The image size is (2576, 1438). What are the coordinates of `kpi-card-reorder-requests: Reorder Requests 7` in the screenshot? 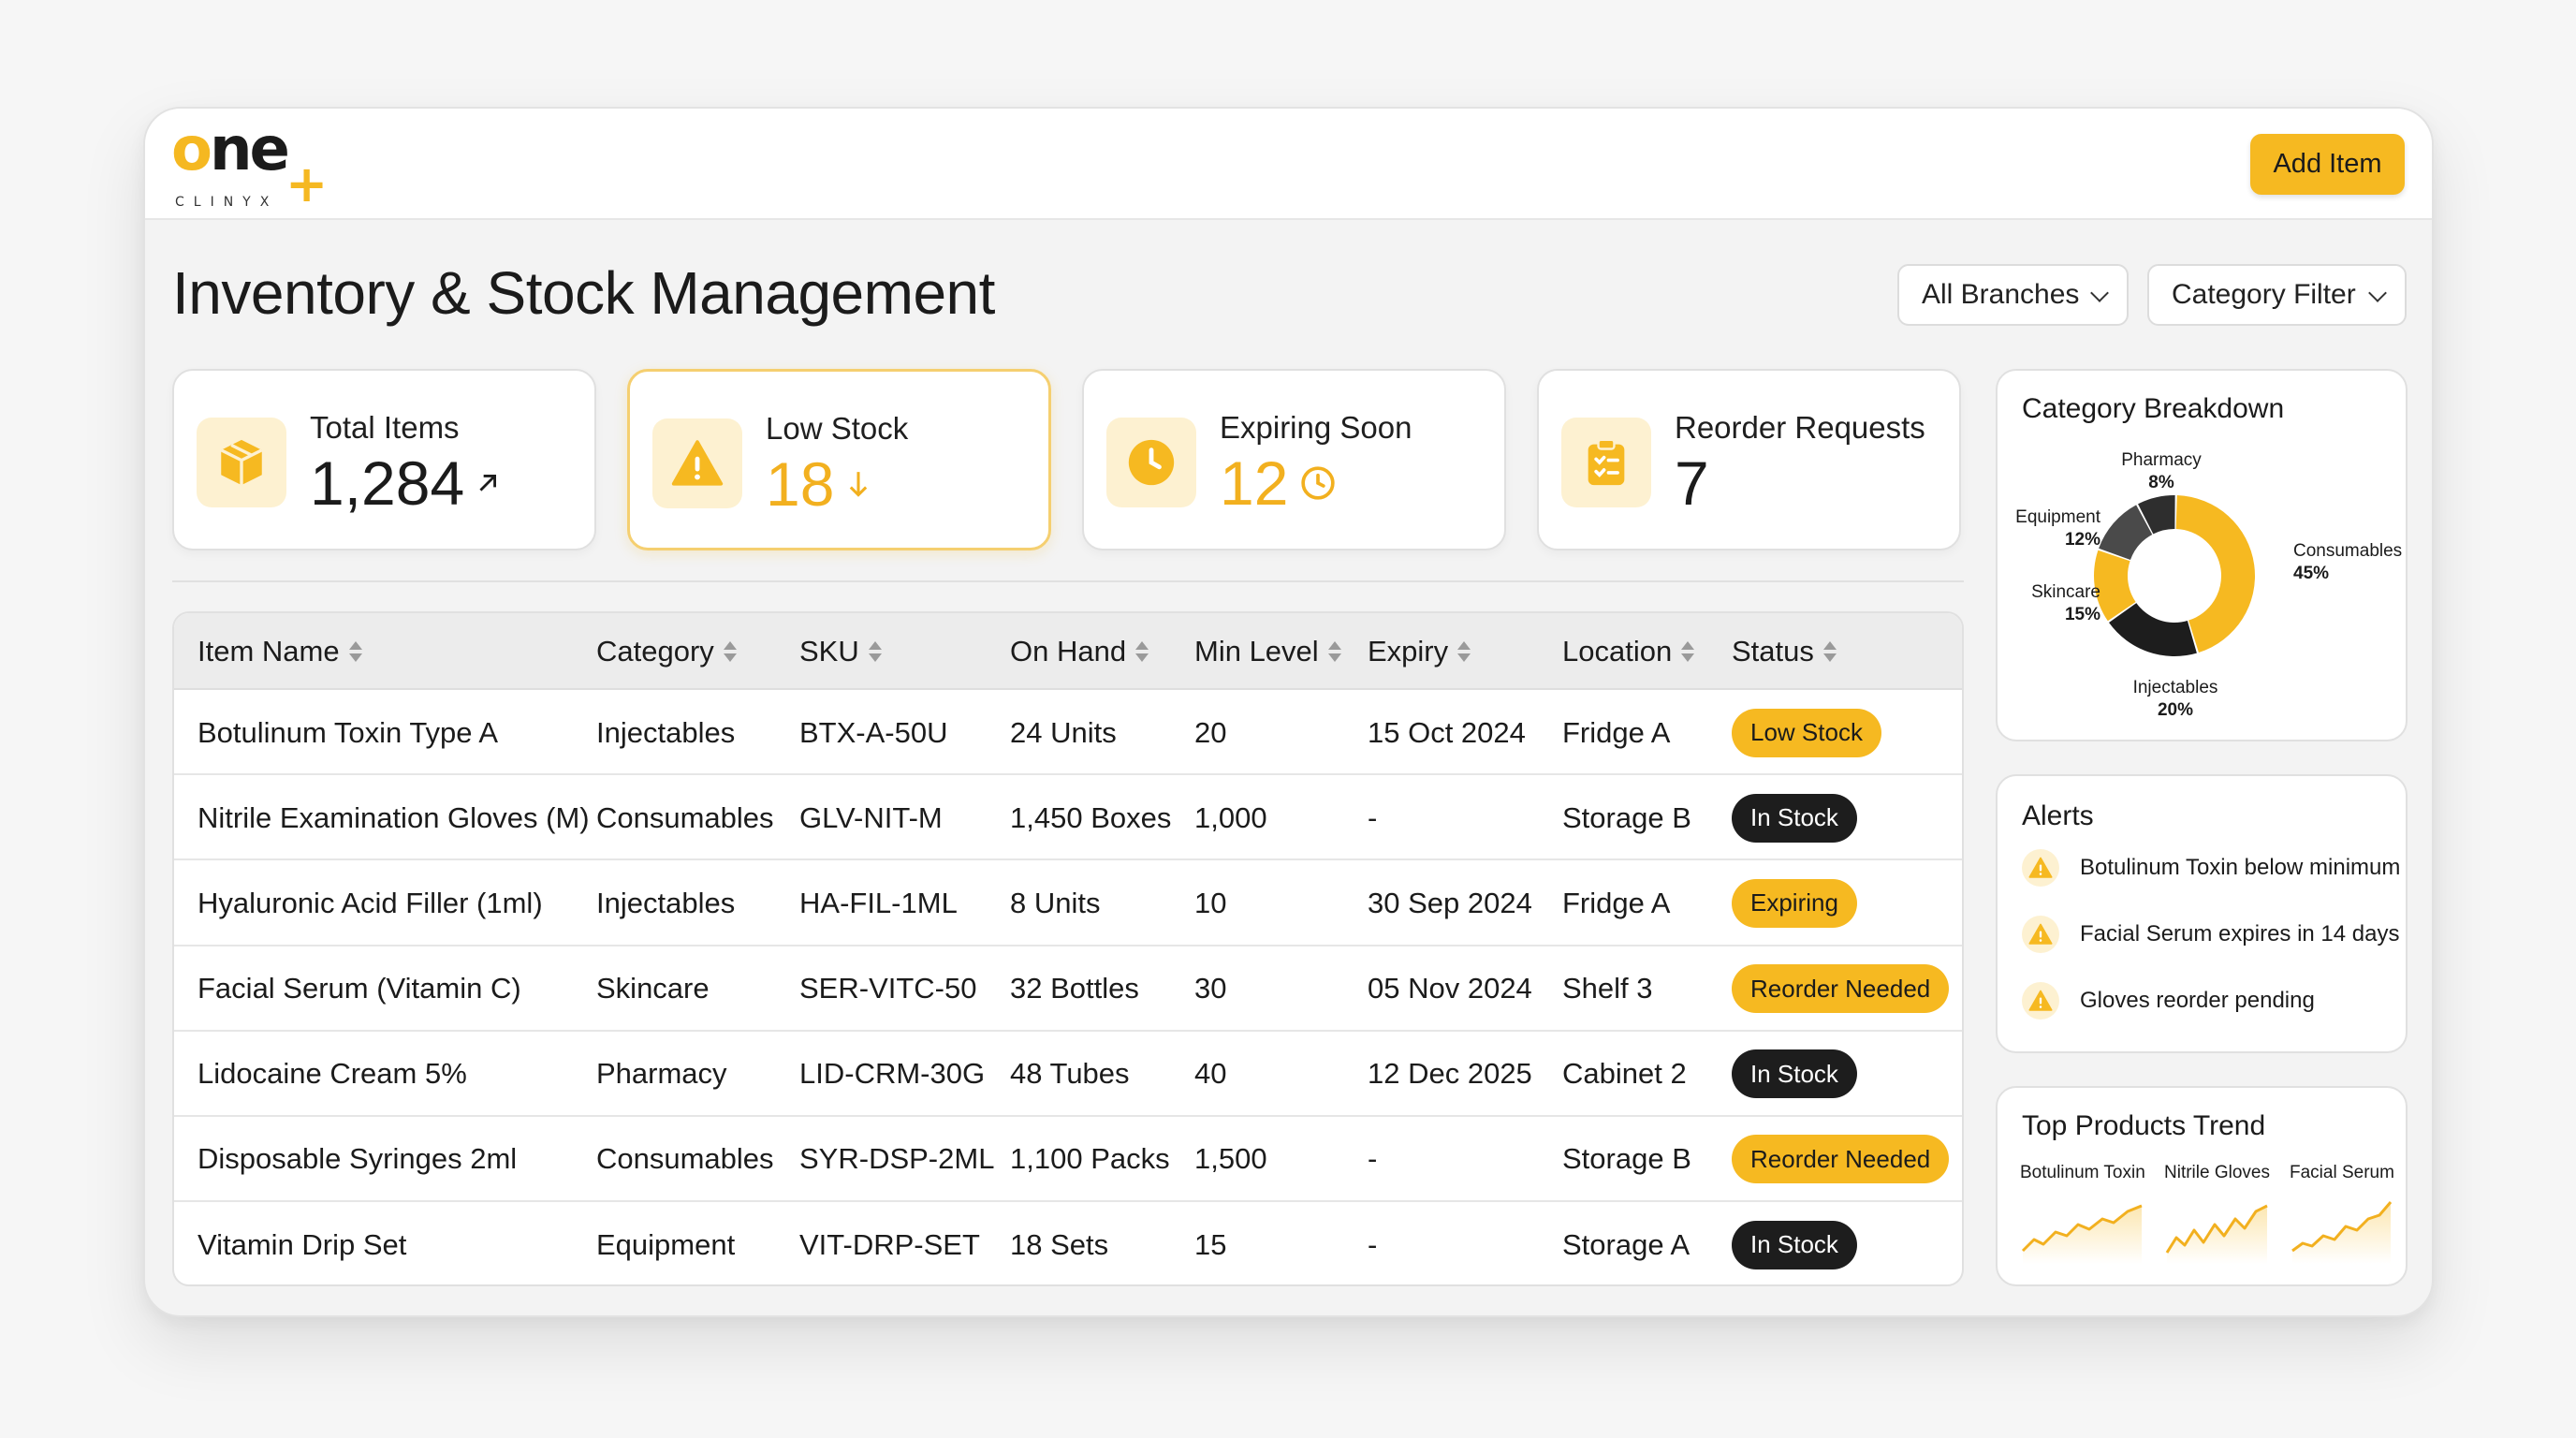 It's located at (1749, 459).